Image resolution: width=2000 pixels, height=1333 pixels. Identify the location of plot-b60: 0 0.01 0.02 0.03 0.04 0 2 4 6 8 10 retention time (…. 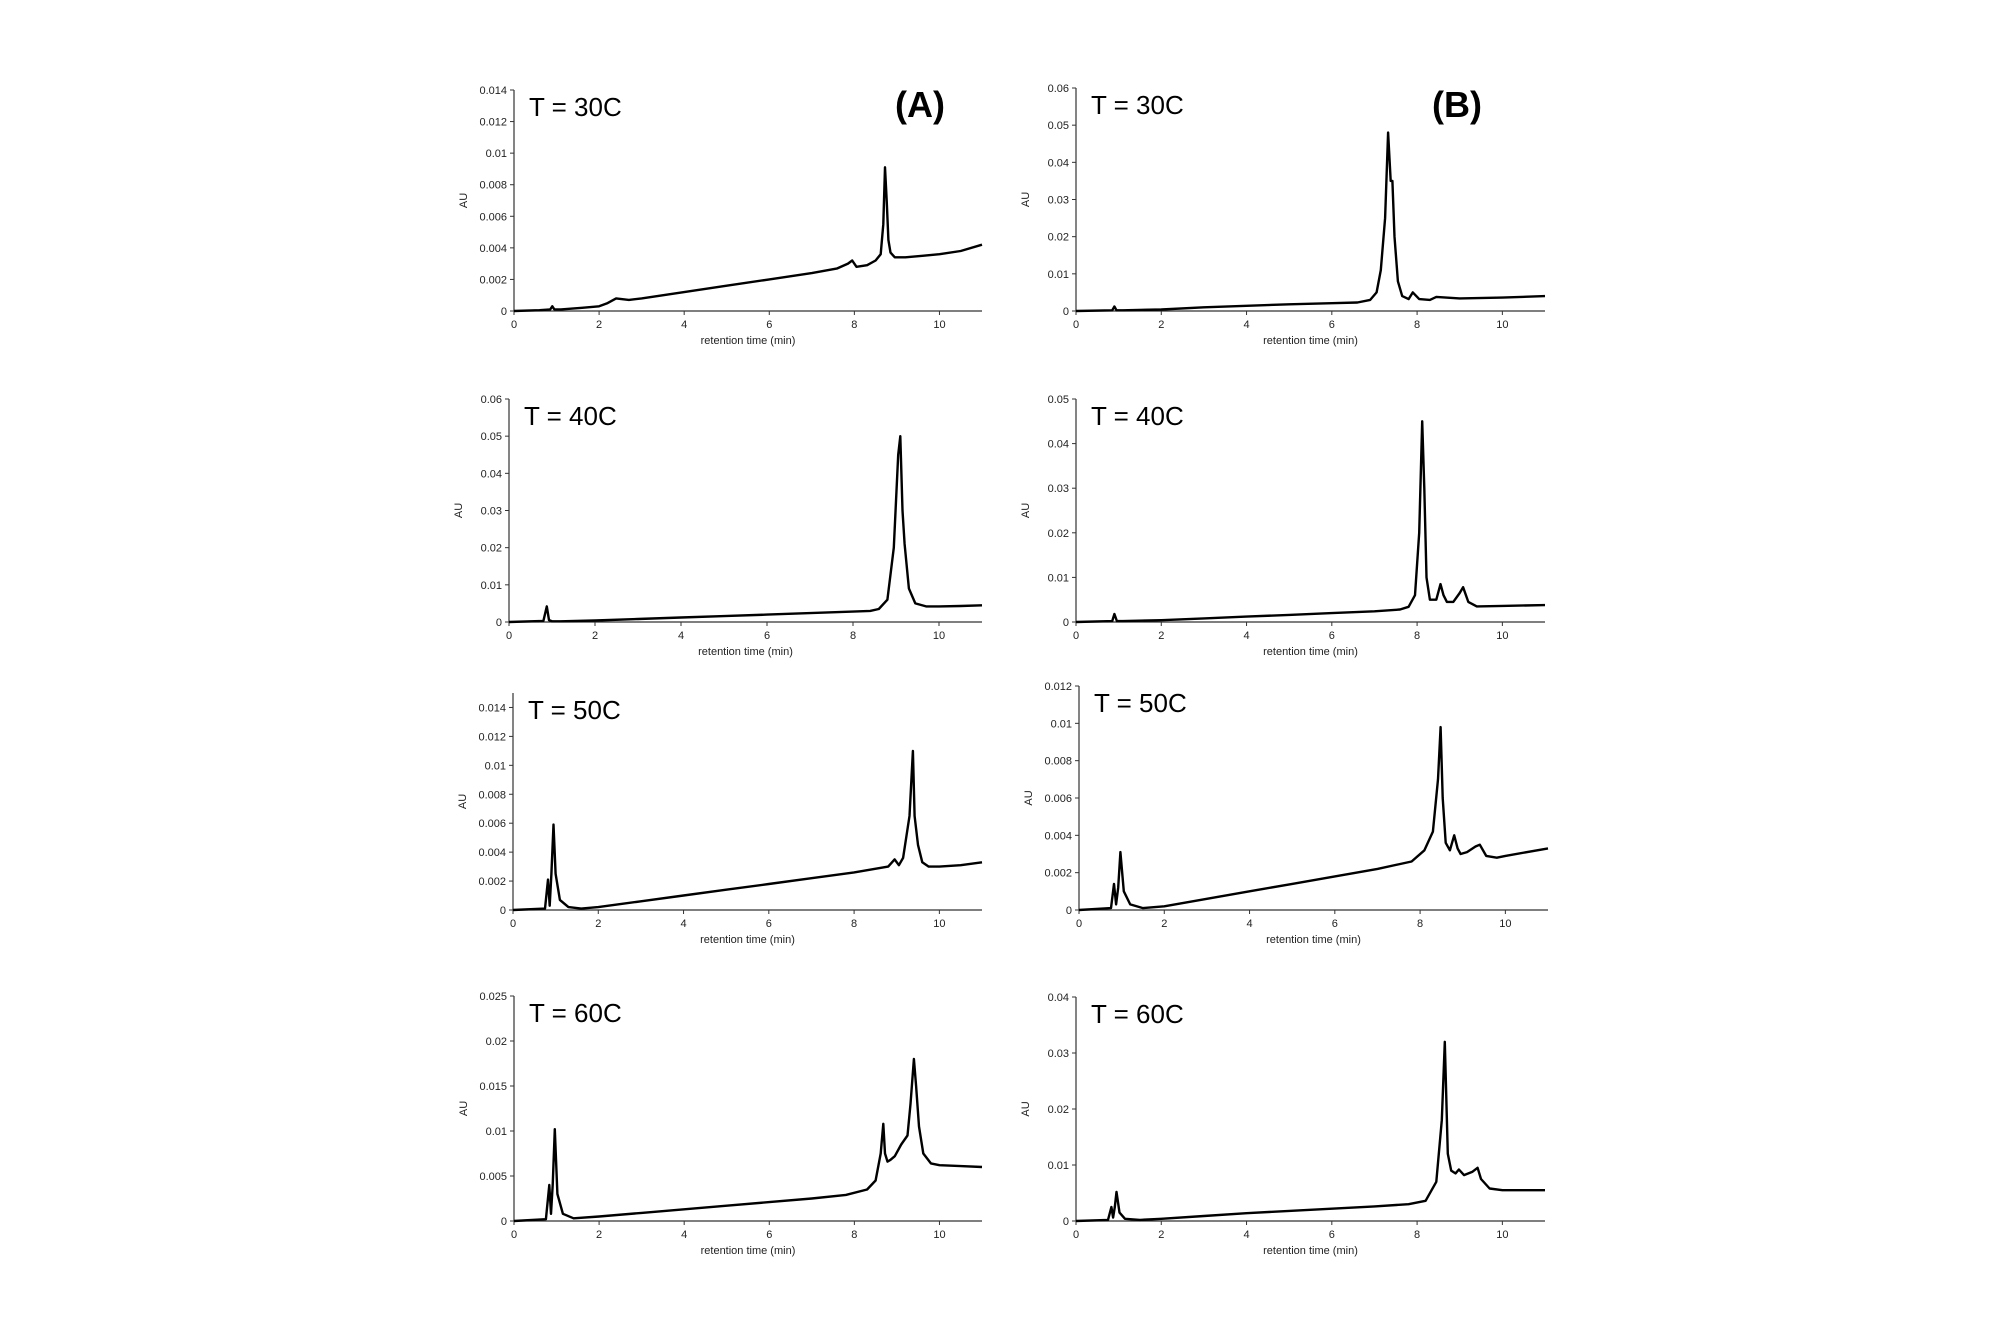
(1282, 1124).